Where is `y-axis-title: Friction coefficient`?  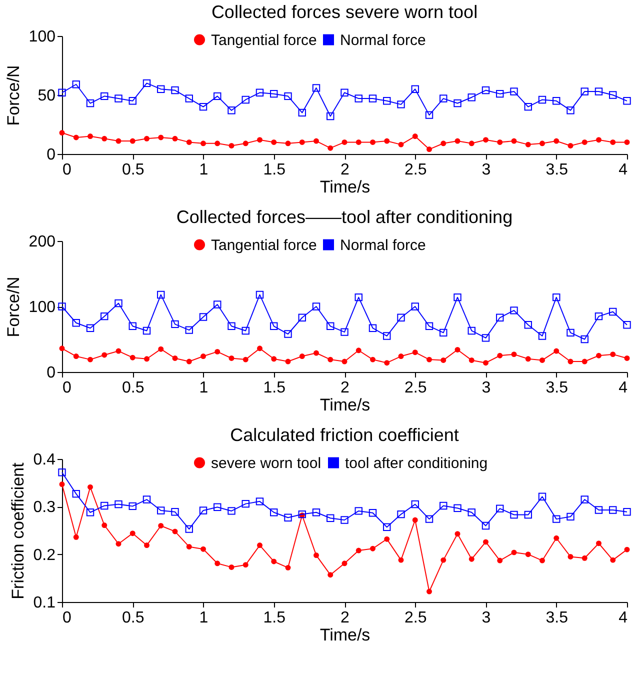 y-axis-title: Friction coefficient is located at coordinates (18, 531).